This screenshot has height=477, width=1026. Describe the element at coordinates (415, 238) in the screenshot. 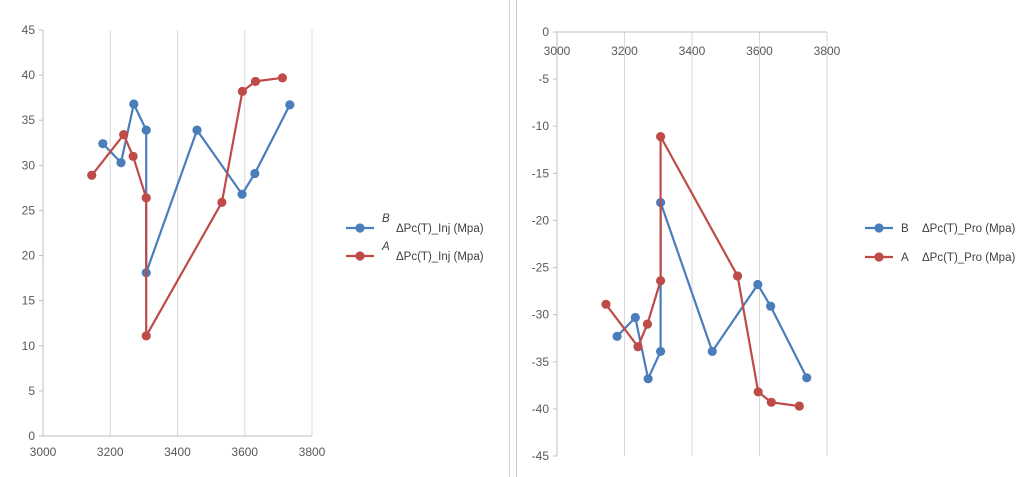

I see `legend: B ΔPc(T)_Inj (Mpa) A ΔPc(T)_Inj (Mpa)` at that location.